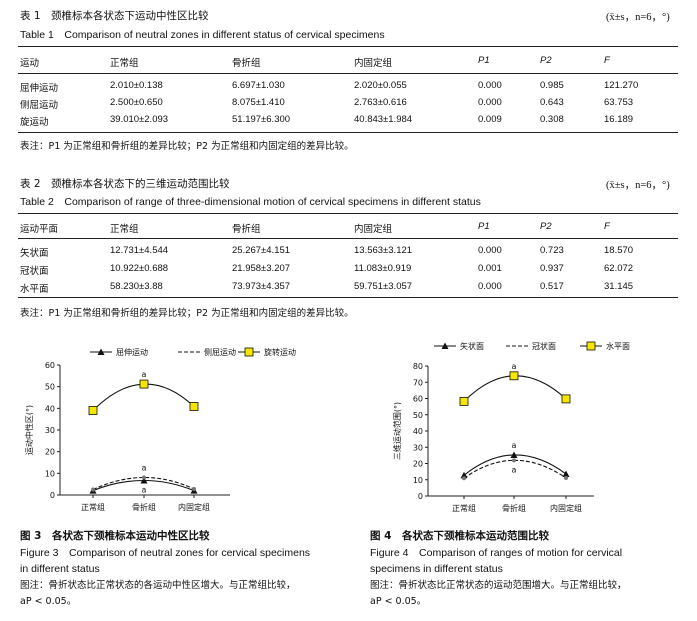  I want to click on table1-cell-r2-c2: 51.197±6.300, so click(261, 119).